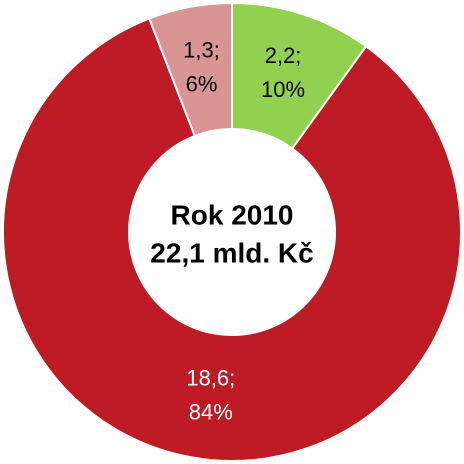 The image size is (464, 464). Describe the element at coordinates (231, 252) in the screenshot. I see `chart-subtitle: 22,1 mld. Kč` at that location.